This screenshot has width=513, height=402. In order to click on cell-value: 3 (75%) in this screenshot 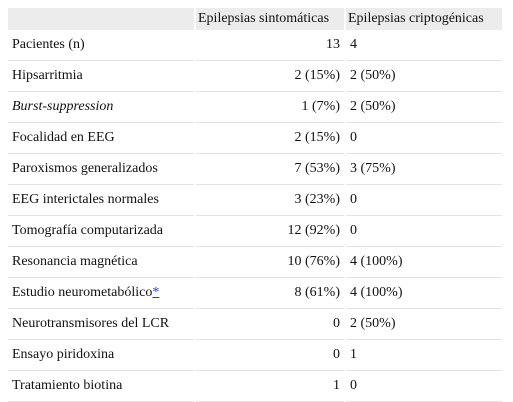, I will do `click(373, 168)`.